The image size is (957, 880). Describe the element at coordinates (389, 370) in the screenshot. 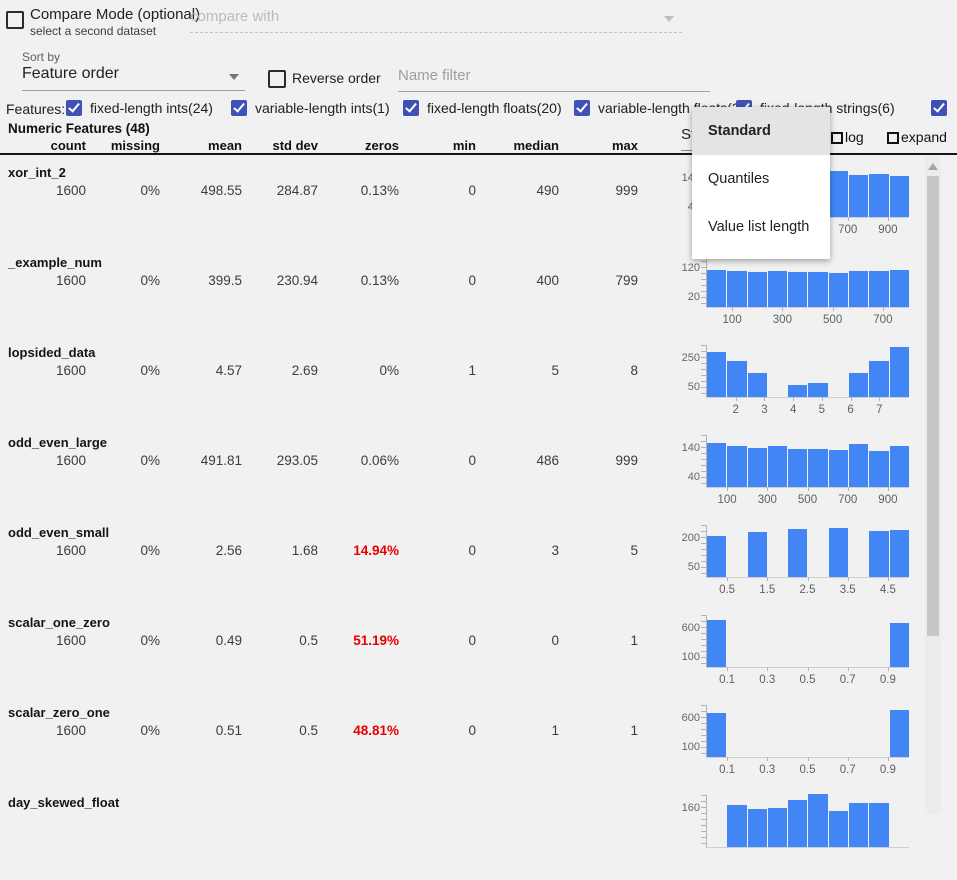

I see `stat-zeros: 0%` at that location.